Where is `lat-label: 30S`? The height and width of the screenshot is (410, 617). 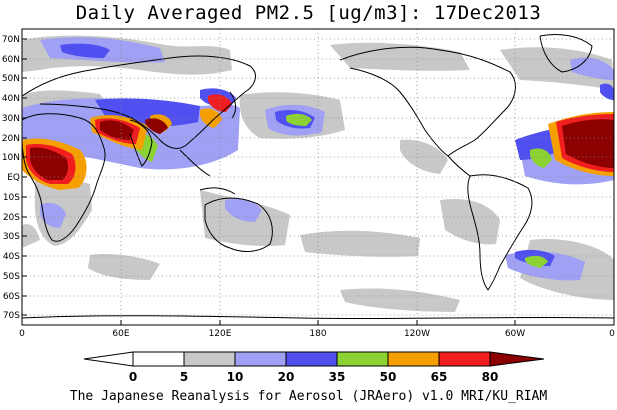 lat-label: 30S is located at coordinates (11, 237).